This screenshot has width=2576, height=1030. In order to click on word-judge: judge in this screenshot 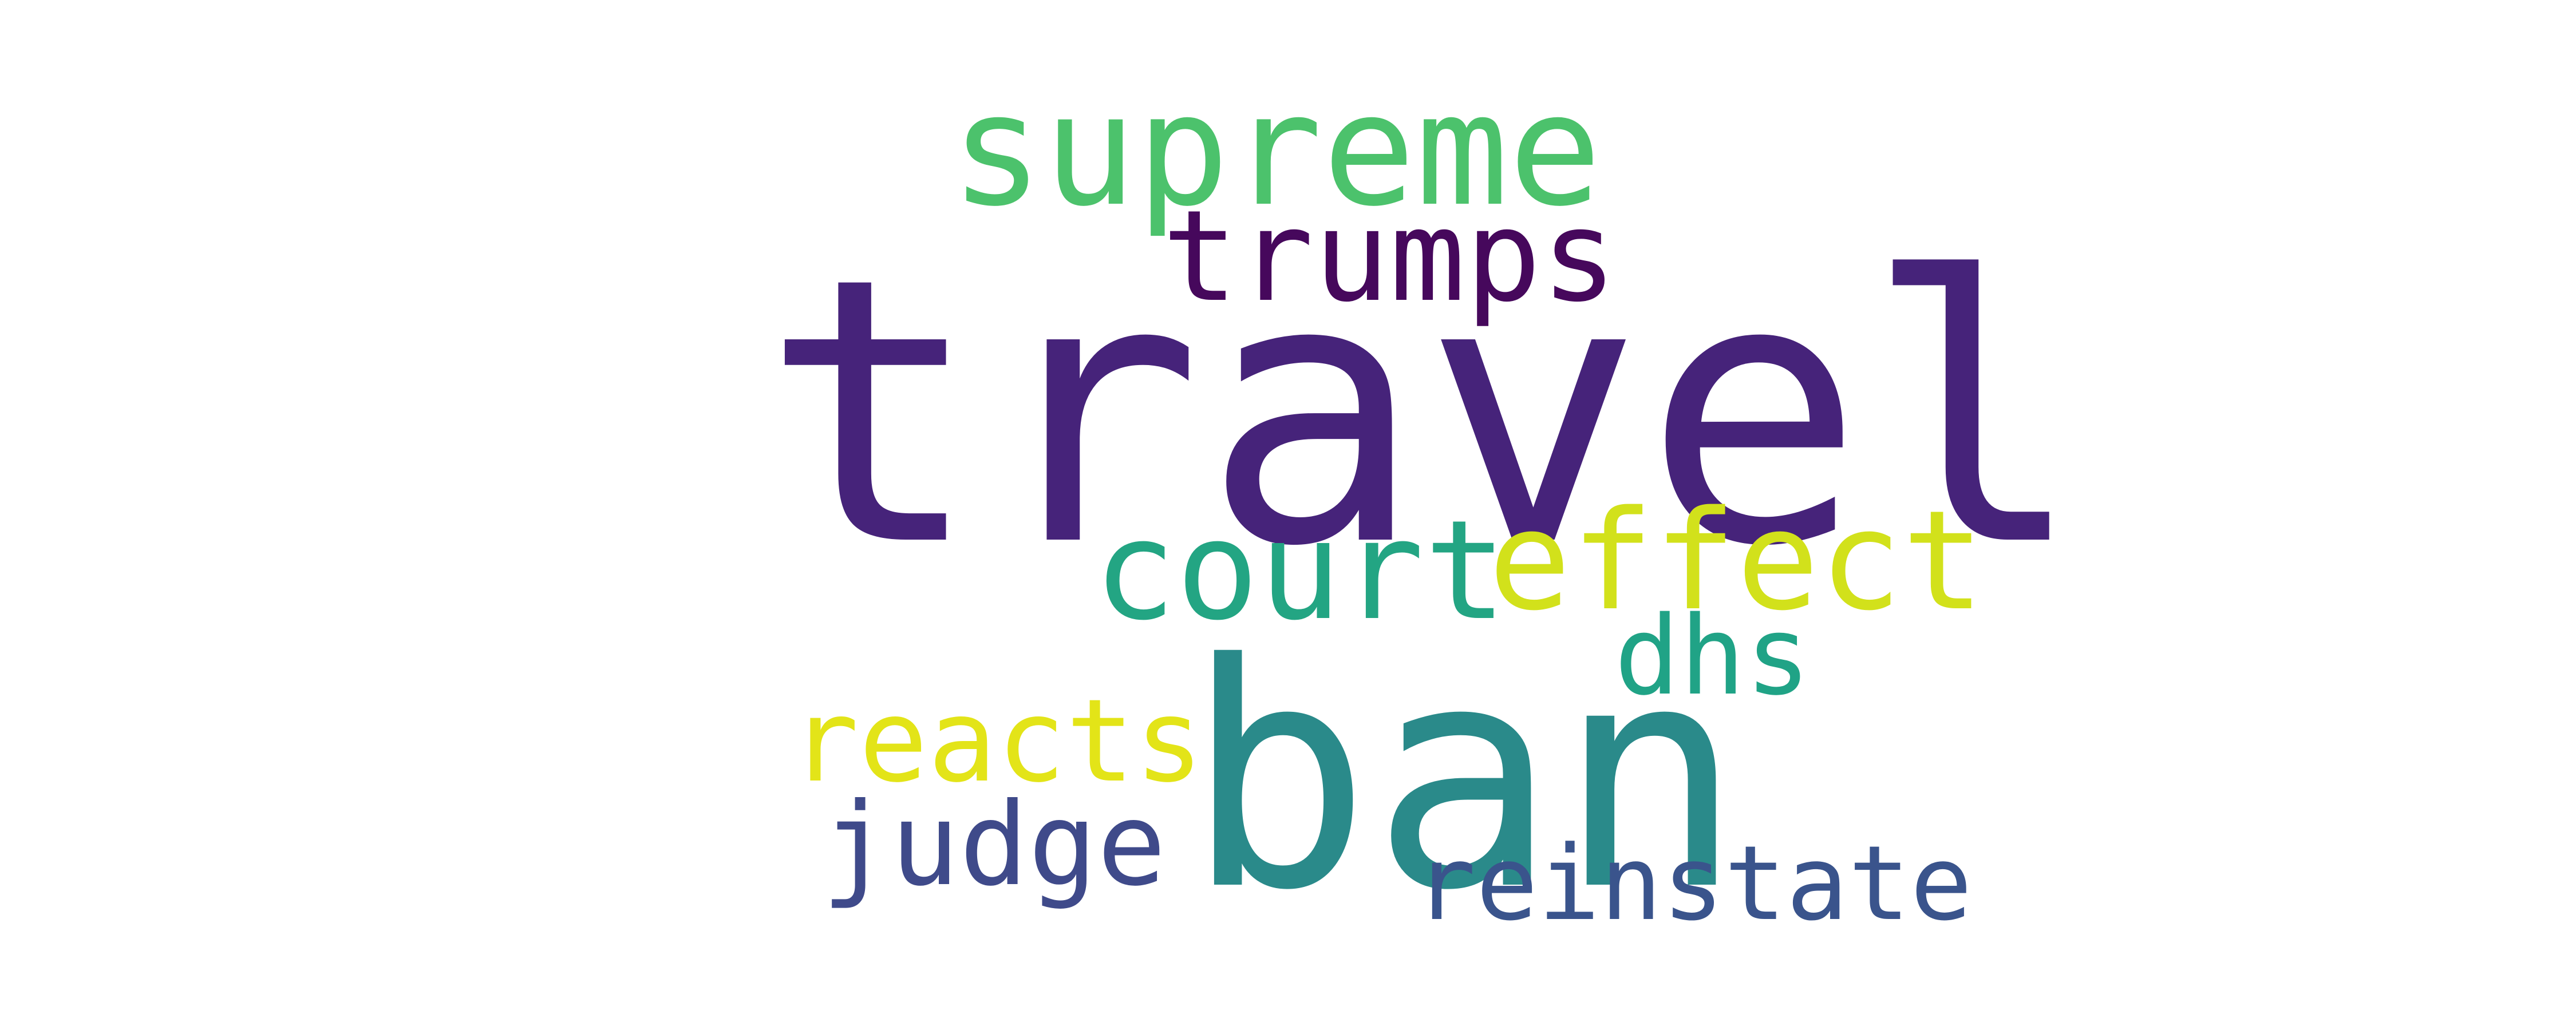, I will do `click(994, 845)`.